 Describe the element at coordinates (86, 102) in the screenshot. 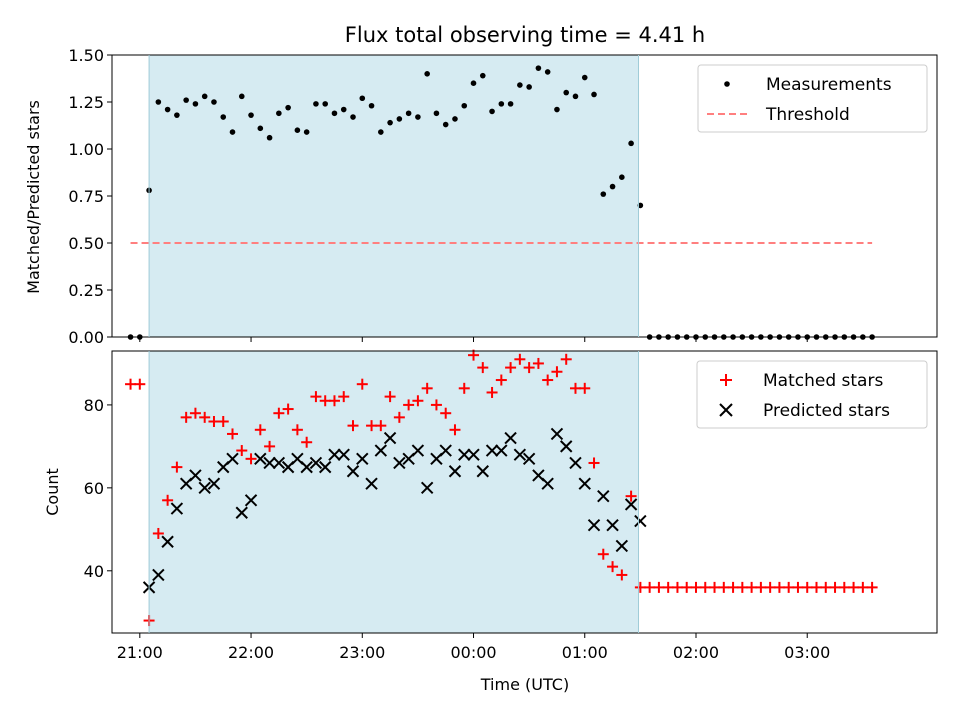

I see `y-tick-label: 1.25` at that location.